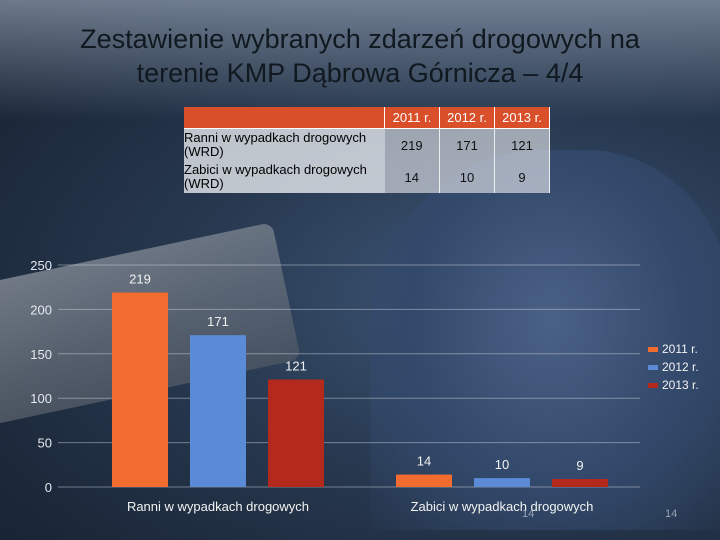 The image size is (720, 540). What do you see at coordinates (412, 177) in the screenshot?
I see `table-cell: 14` at bounding box center [412, 177].